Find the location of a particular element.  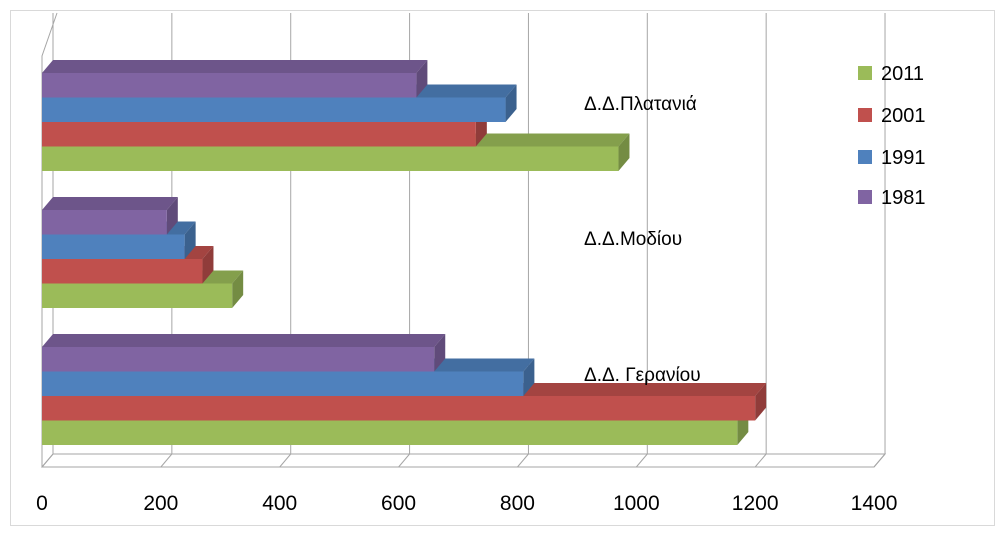

x-tick-label: 400 is located at coordinates (279, 503).